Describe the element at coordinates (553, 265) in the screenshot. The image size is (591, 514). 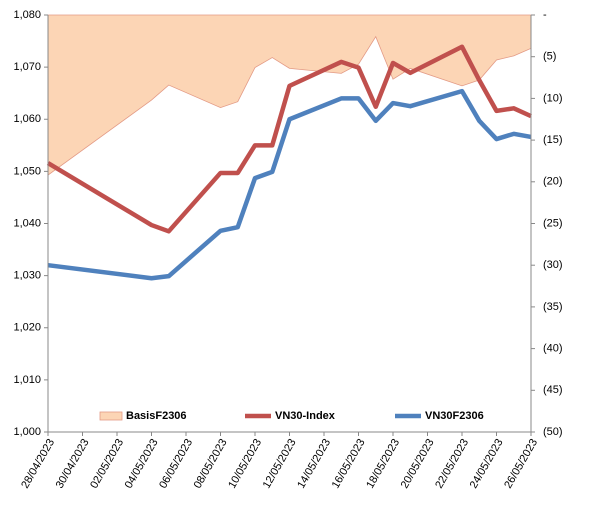
I see `y2-tick-label: (30)` at that location.